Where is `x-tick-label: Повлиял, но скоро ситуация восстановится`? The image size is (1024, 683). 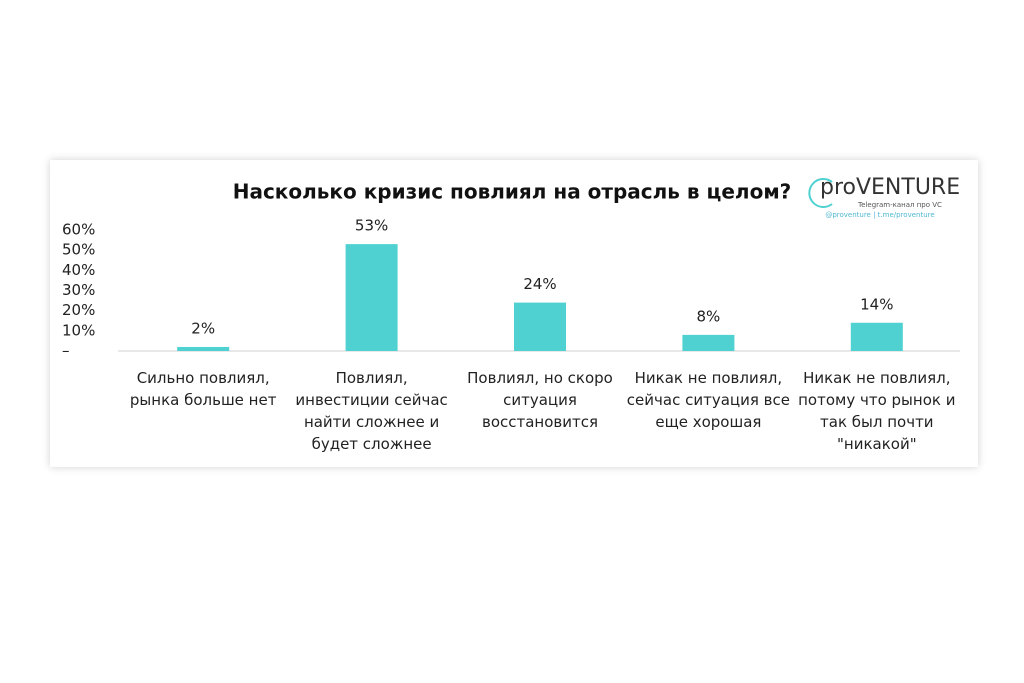
x-tick-label: Повлиял, но скоро ситуация восстановится is located at coordinates (540, 400).